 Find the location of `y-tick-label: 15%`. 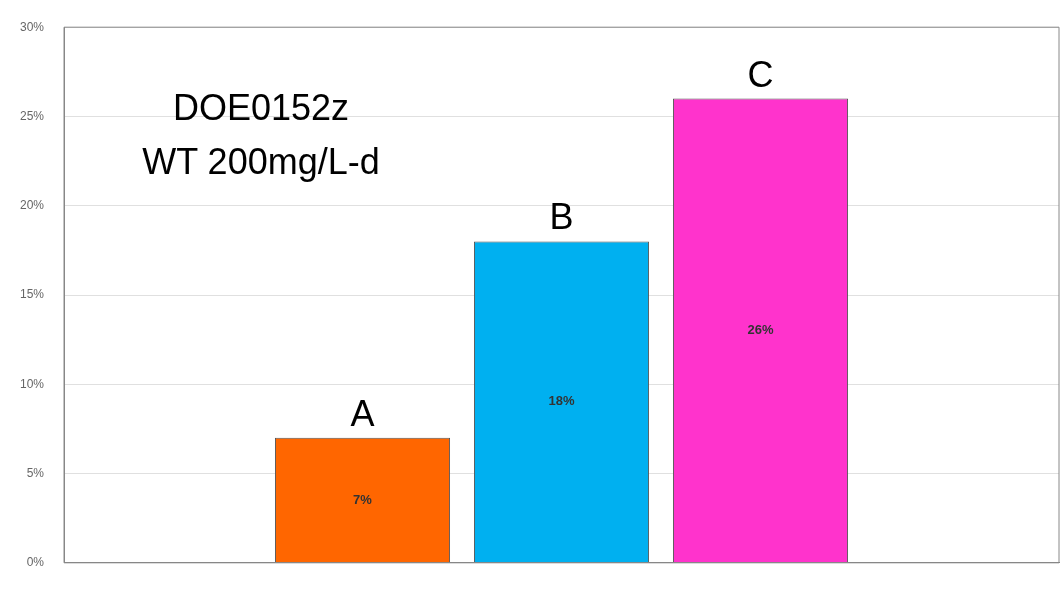

y-tick-label: 15% is located at coordinates (32, 294).